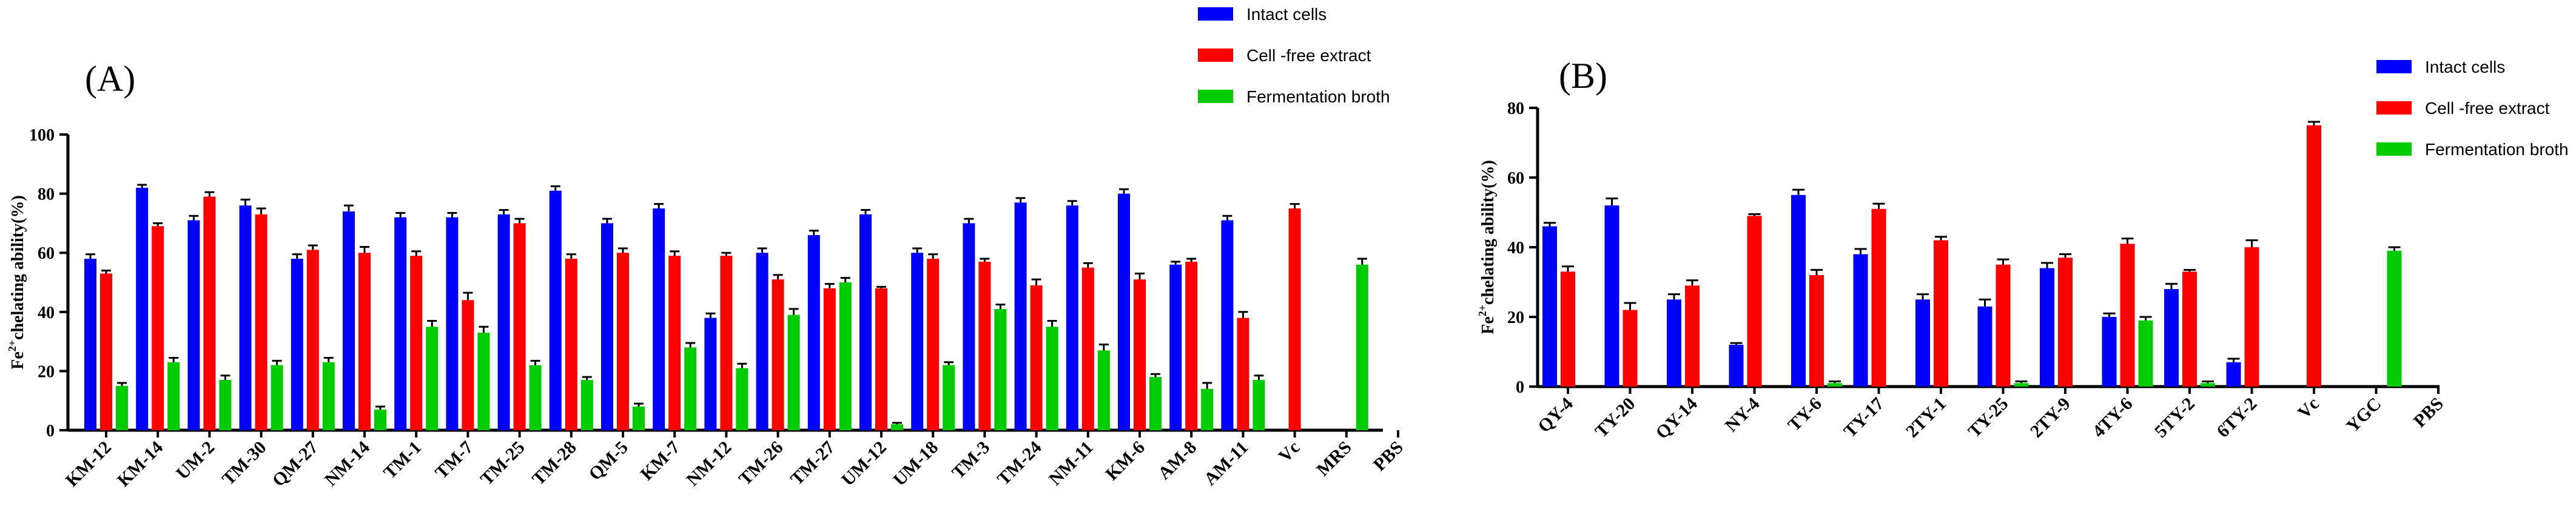 The image size is (2576, 509). What do you see at coordinates (1988, 418) in the screenshot?
I see `category-label: TY-25` at bounding box center [1988, 418].